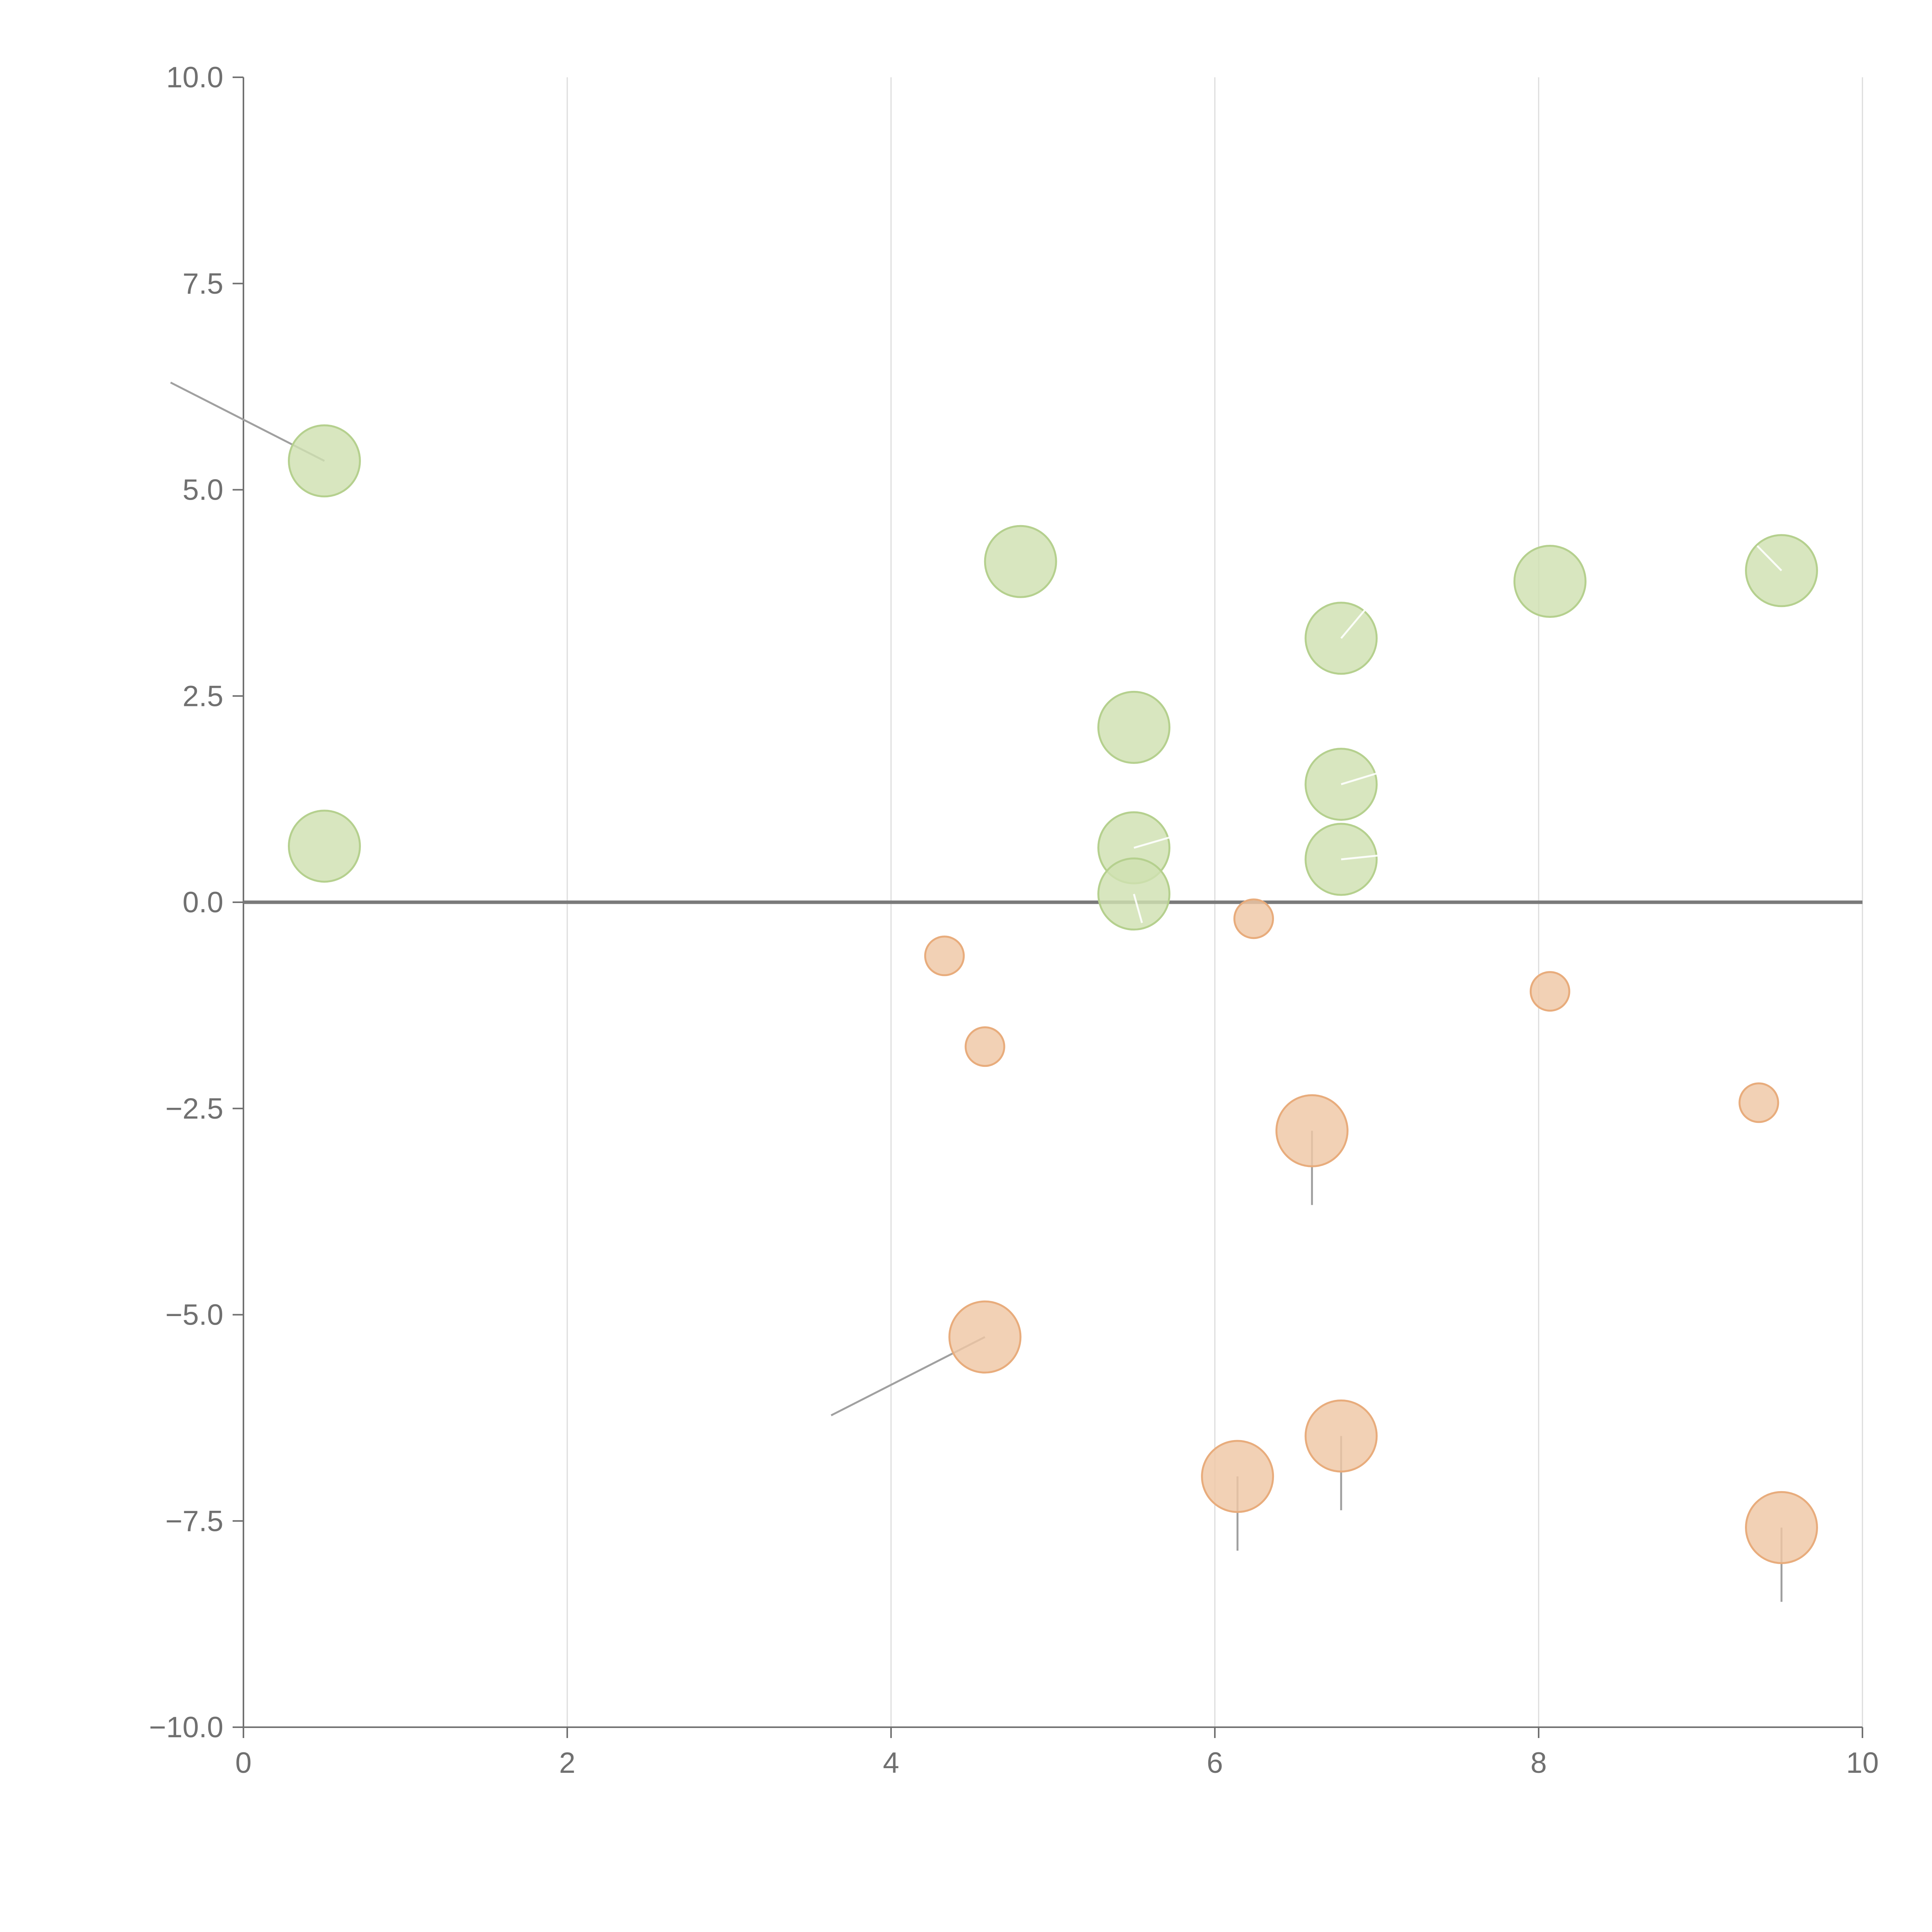 This screenshot has width=1932, height=1932. I want to click on y-tick-label: 10.0, so click(194, 78).